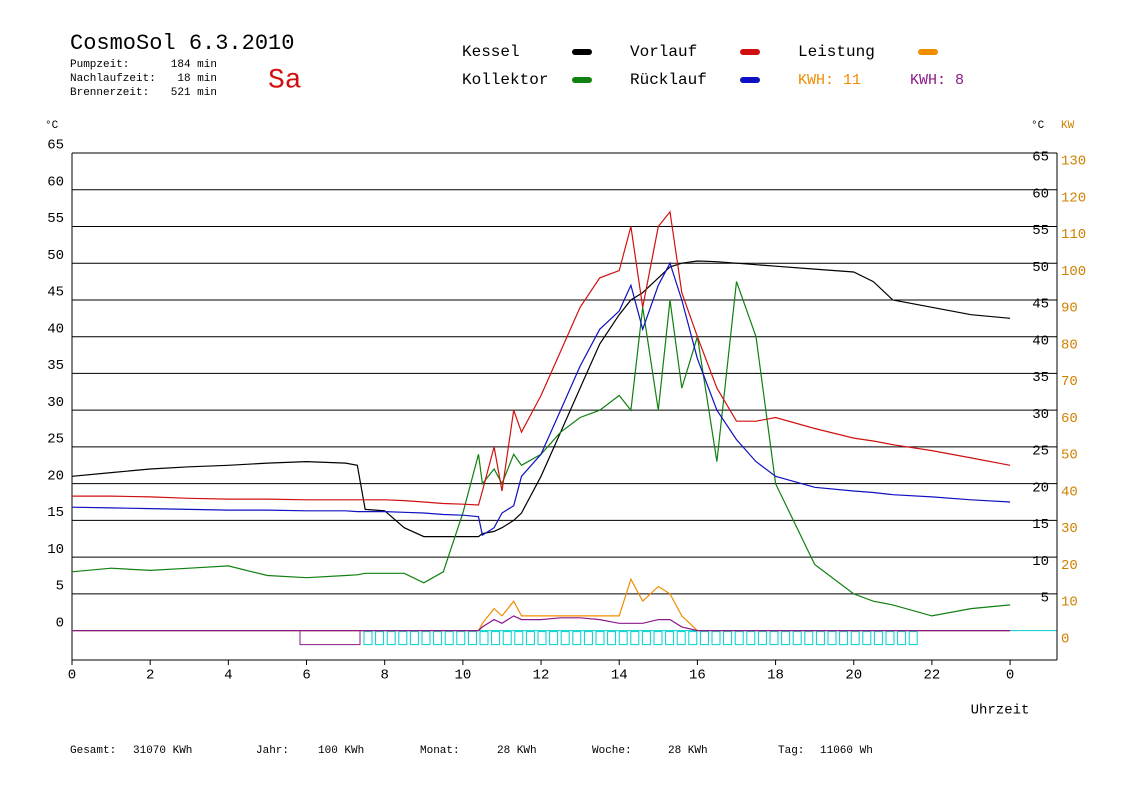  I want to click on y2-tick-label: 100, so click(1073, 272).